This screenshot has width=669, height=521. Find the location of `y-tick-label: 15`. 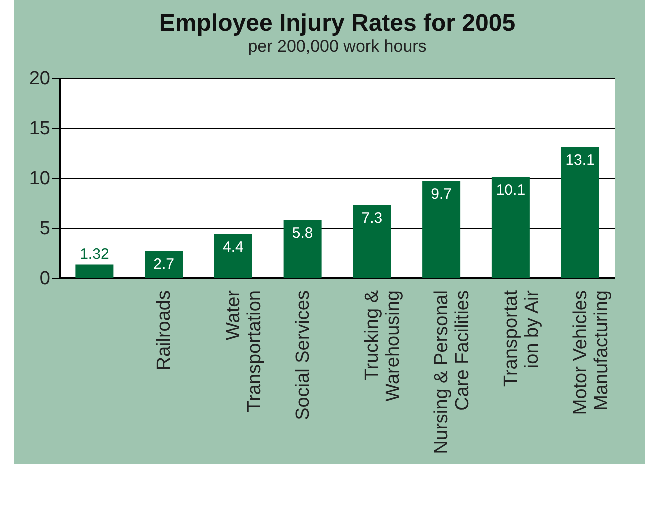

y-tick-label: 15 is located at coordinates (39, 129).